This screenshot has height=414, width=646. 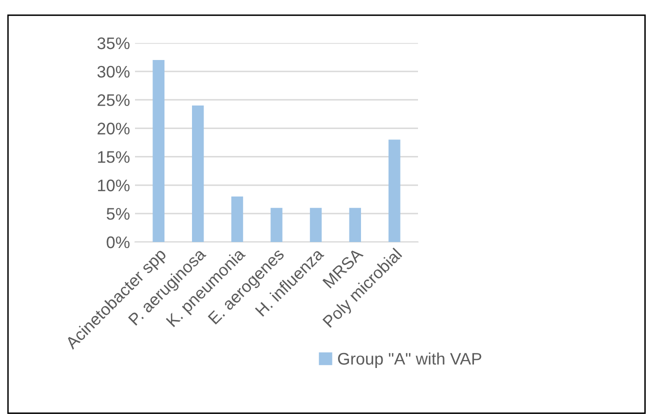 I want to click on y-tick-label: 15%, so click(x=114, y=157).